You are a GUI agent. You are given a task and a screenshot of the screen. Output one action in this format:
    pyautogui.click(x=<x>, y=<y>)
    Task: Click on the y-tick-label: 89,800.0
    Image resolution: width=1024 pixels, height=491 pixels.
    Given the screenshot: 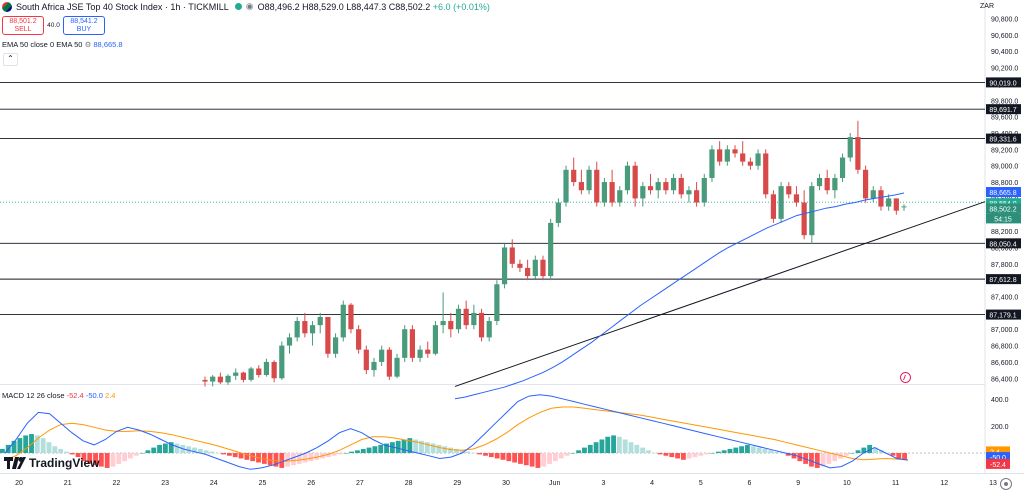 What is the action you would take?
    pyautogui.click(x=1004, y=101)
    